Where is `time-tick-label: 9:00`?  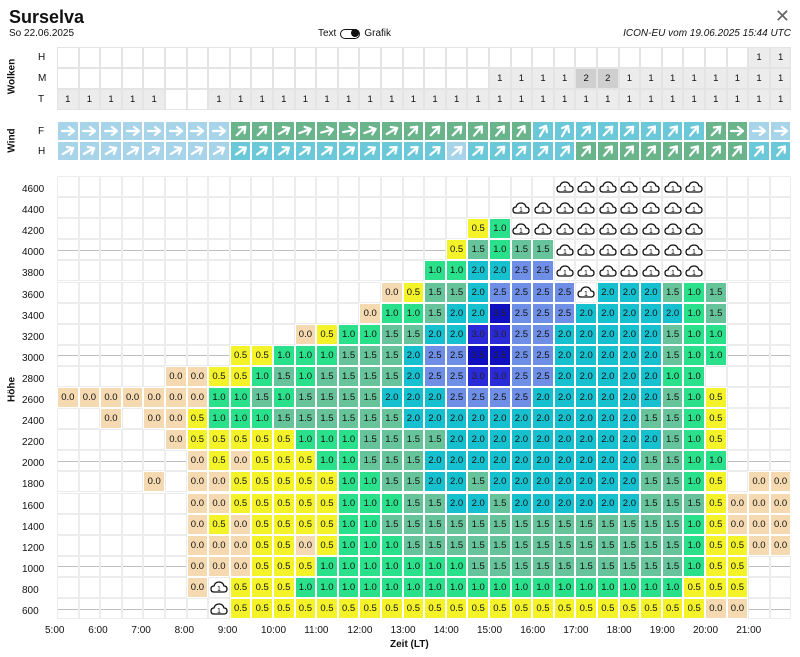 time-tick-label: 9:00 is located at coordinates (227, 630).